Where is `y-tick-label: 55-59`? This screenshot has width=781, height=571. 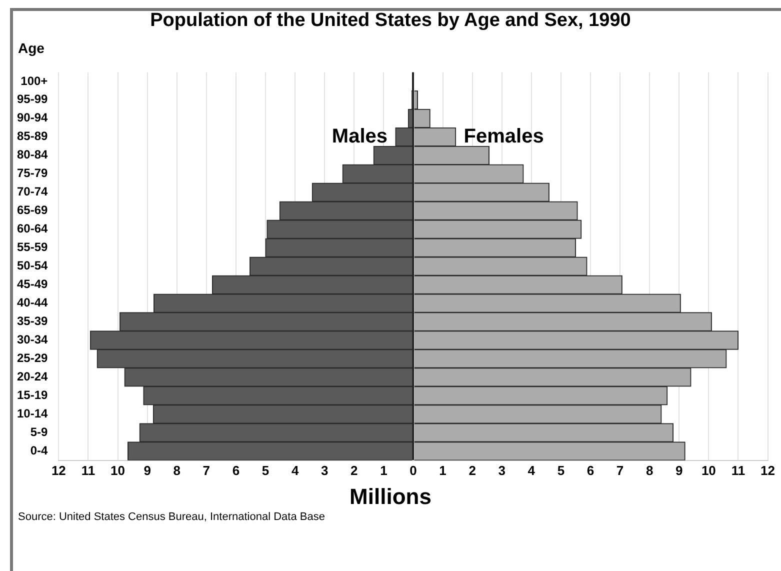
y-tick-label: 55-59 is located at coordinates (32, 247).